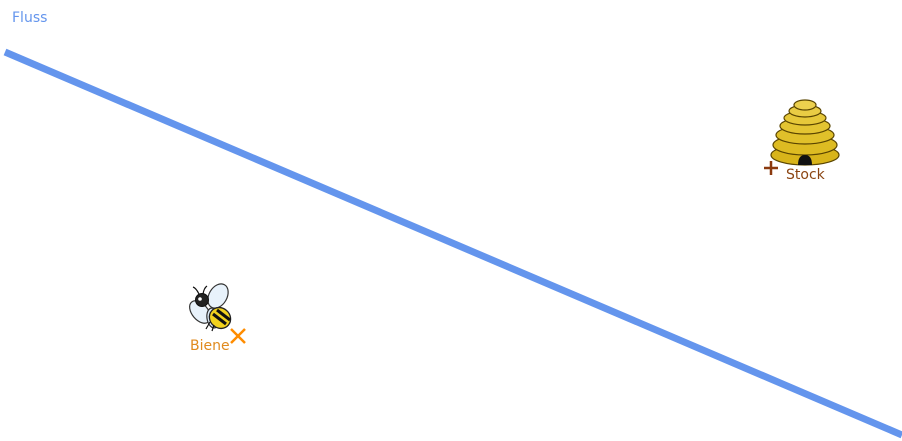 The width and height of the screenshot is (902, 441). Describe the element at coordinates (805, 175) in the screenshot. I see `hive-label: Stock` at that location.